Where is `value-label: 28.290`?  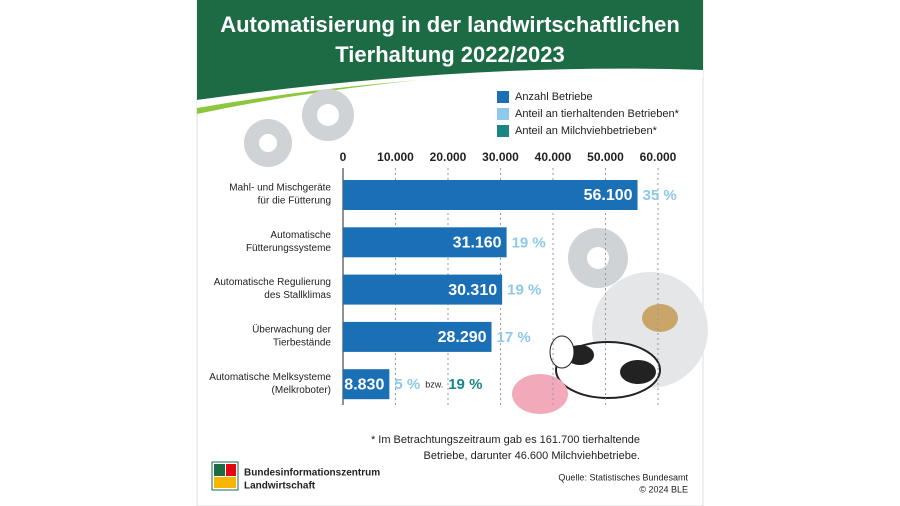 value-label: 28.290 is located at coordinates (462, 337).